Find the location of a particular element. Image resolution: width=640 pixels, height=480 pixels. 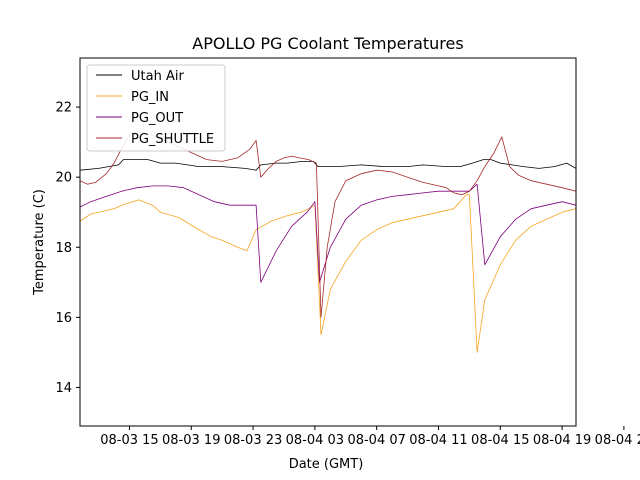

y-axis-ticks: 14 16 18 20 22 is located at coordinates (67, 248).